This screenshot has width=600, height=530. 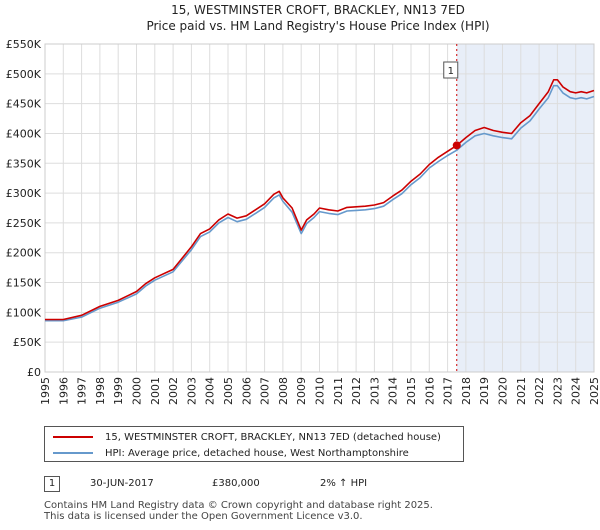 I want to click on x-tick-label: 2021, so click(x=521, y=391).